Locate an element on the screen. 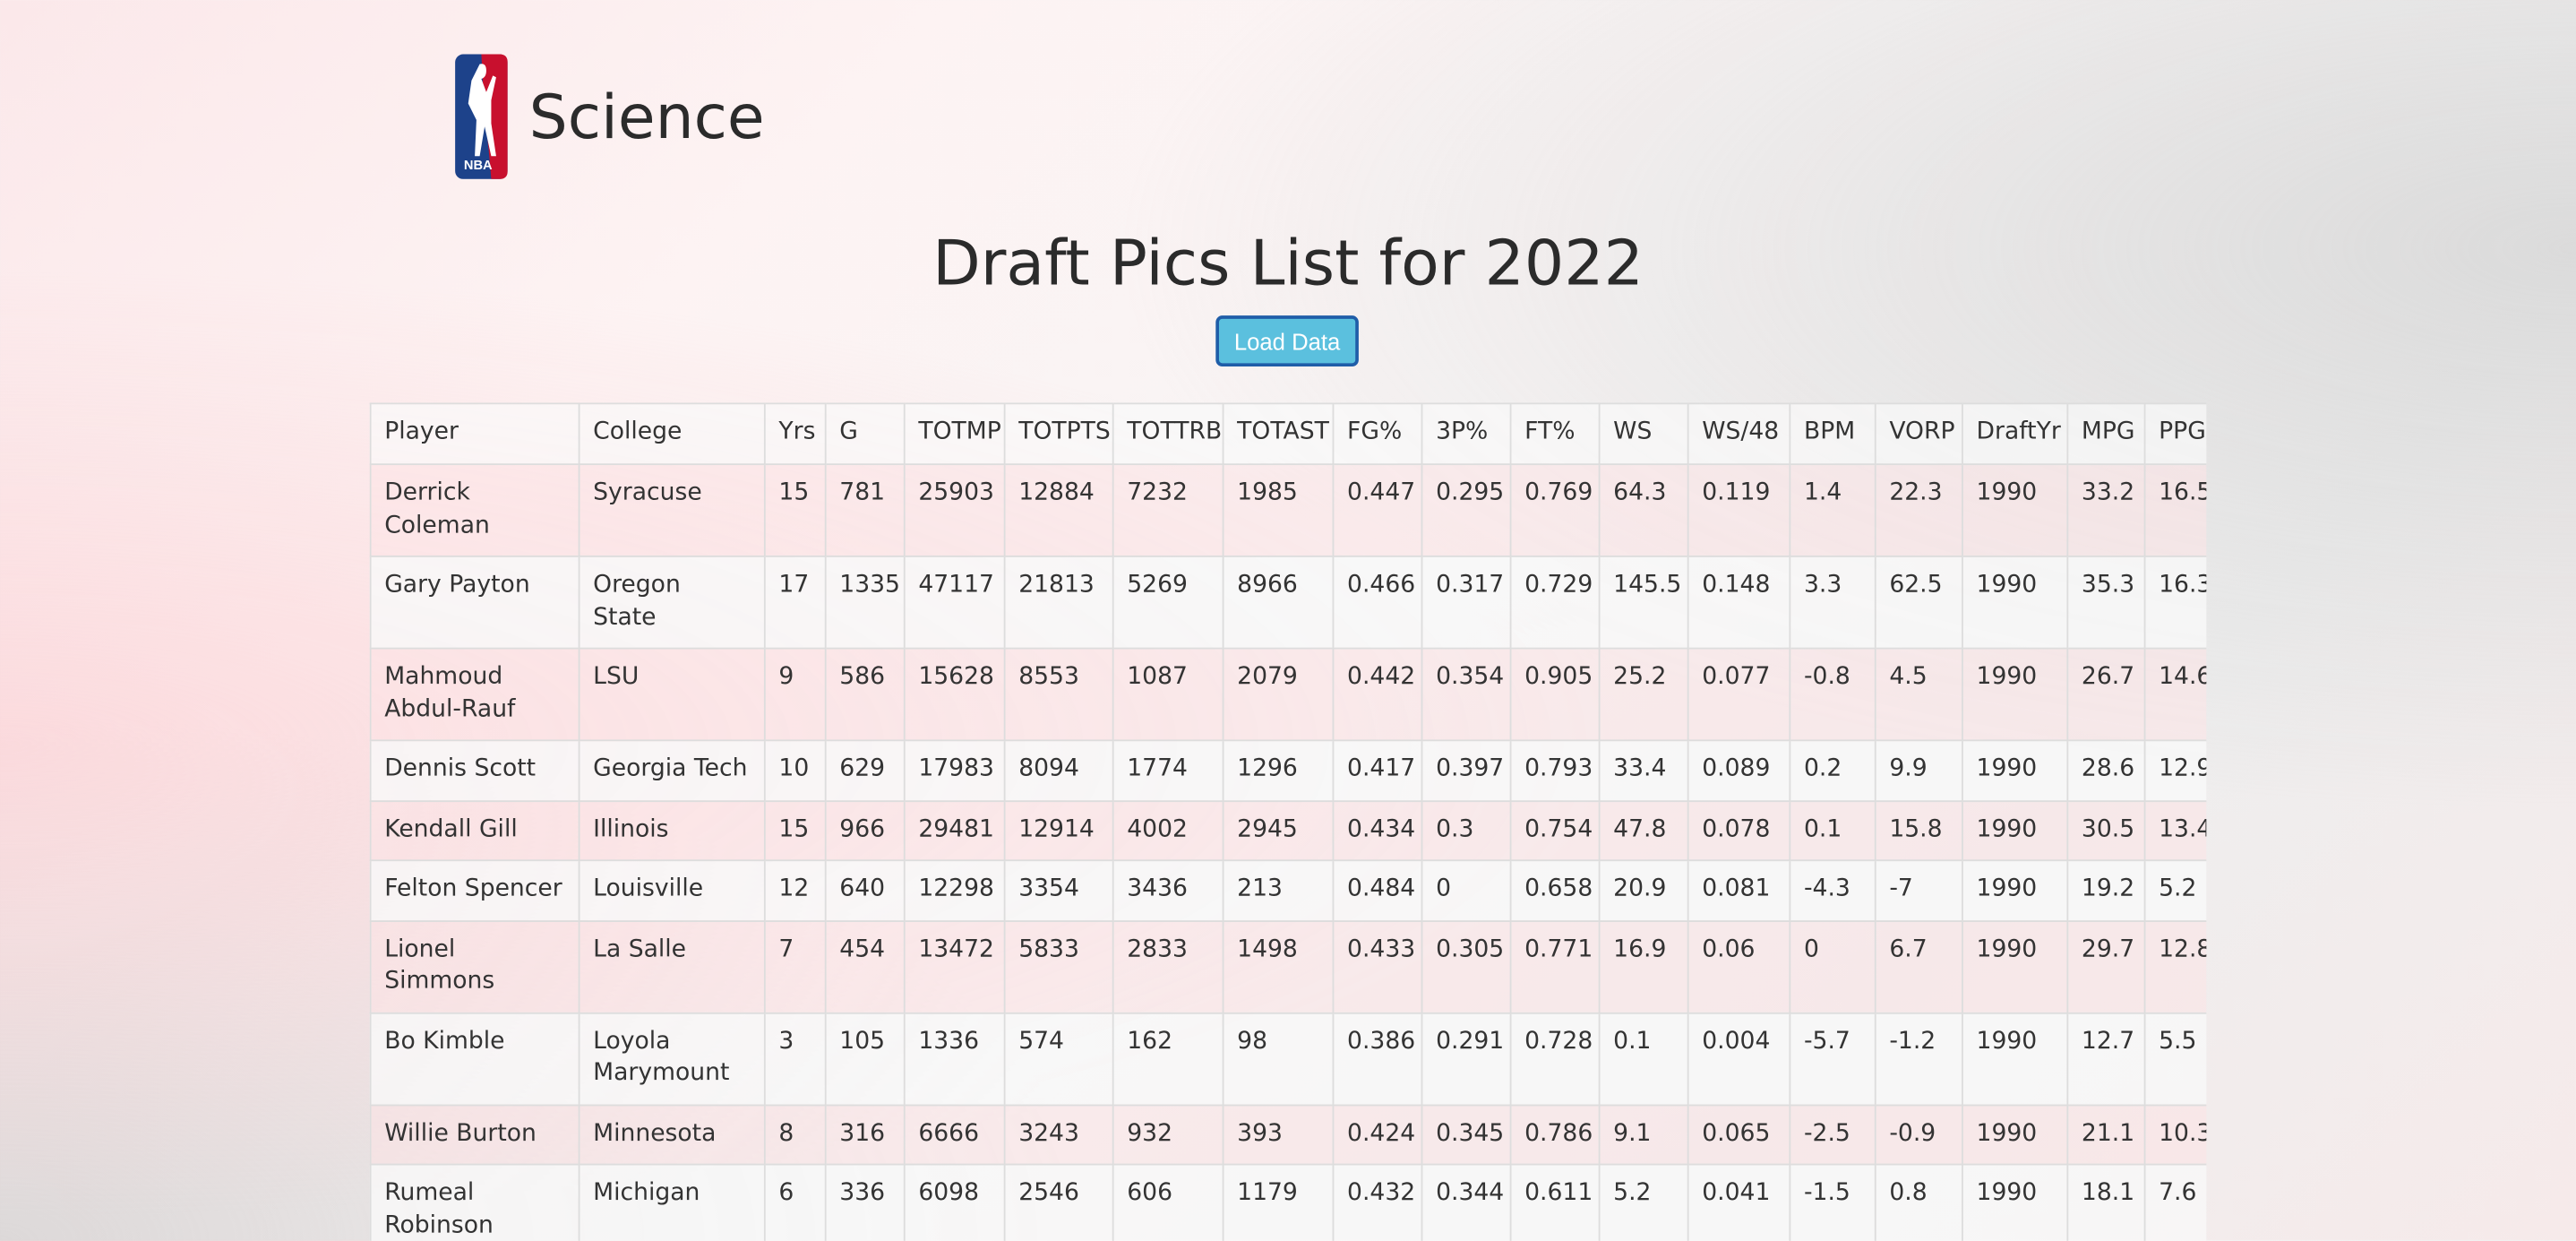 The height and width of the screenshot is (1241, 2576). column-header: VORP is located at coordinates (1918, 434).